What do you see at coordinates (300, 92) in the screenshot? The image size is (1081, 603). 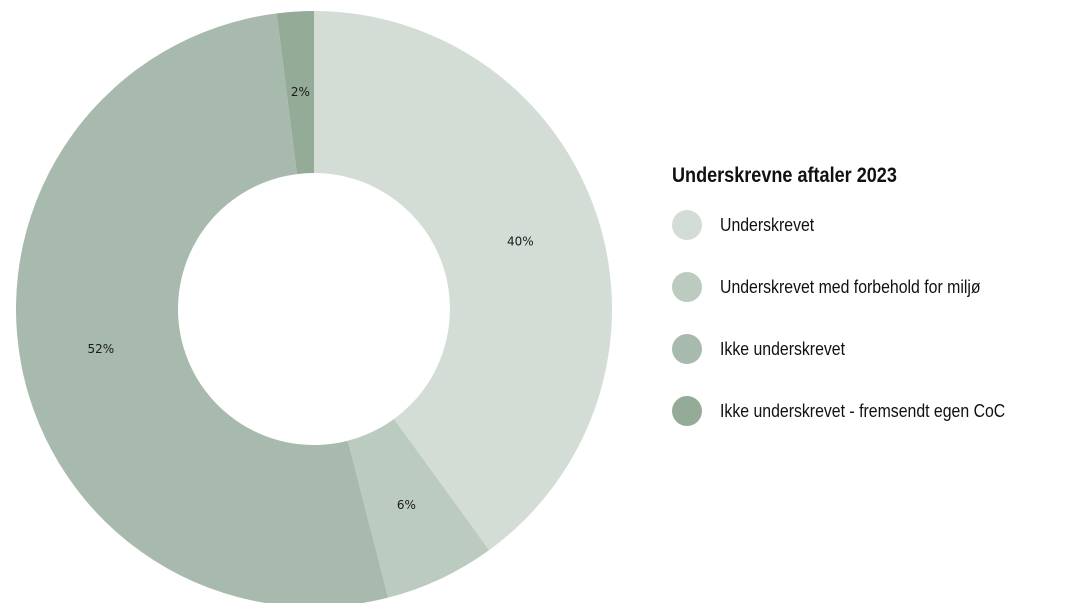 I see `slice-label-ikke-underskrevet-fremsendt-egen-coc: 2%` at bounding box center [300, 92].